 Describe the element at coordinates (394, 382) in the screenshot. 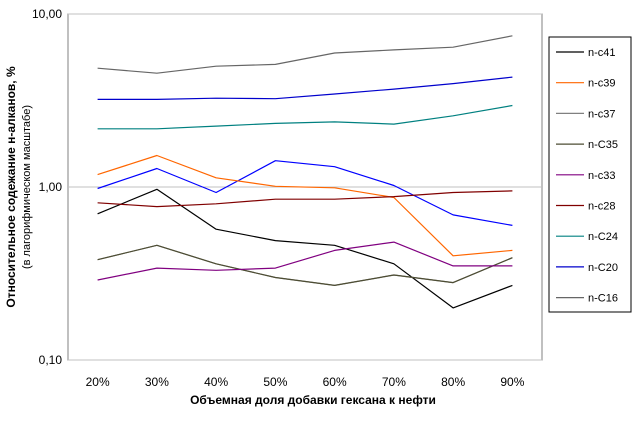

I see `x-tick-label: 70%` at that location.